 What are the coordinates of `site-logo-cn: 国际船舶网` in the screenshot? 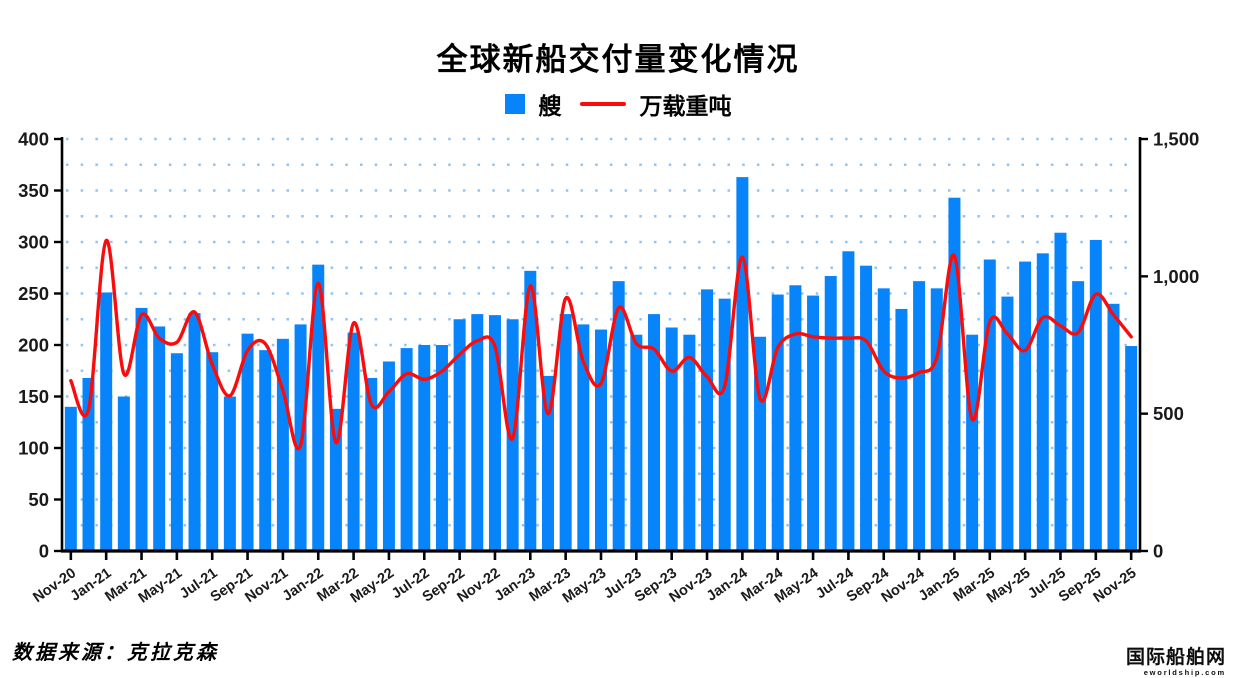 It's located at (1175, 657).